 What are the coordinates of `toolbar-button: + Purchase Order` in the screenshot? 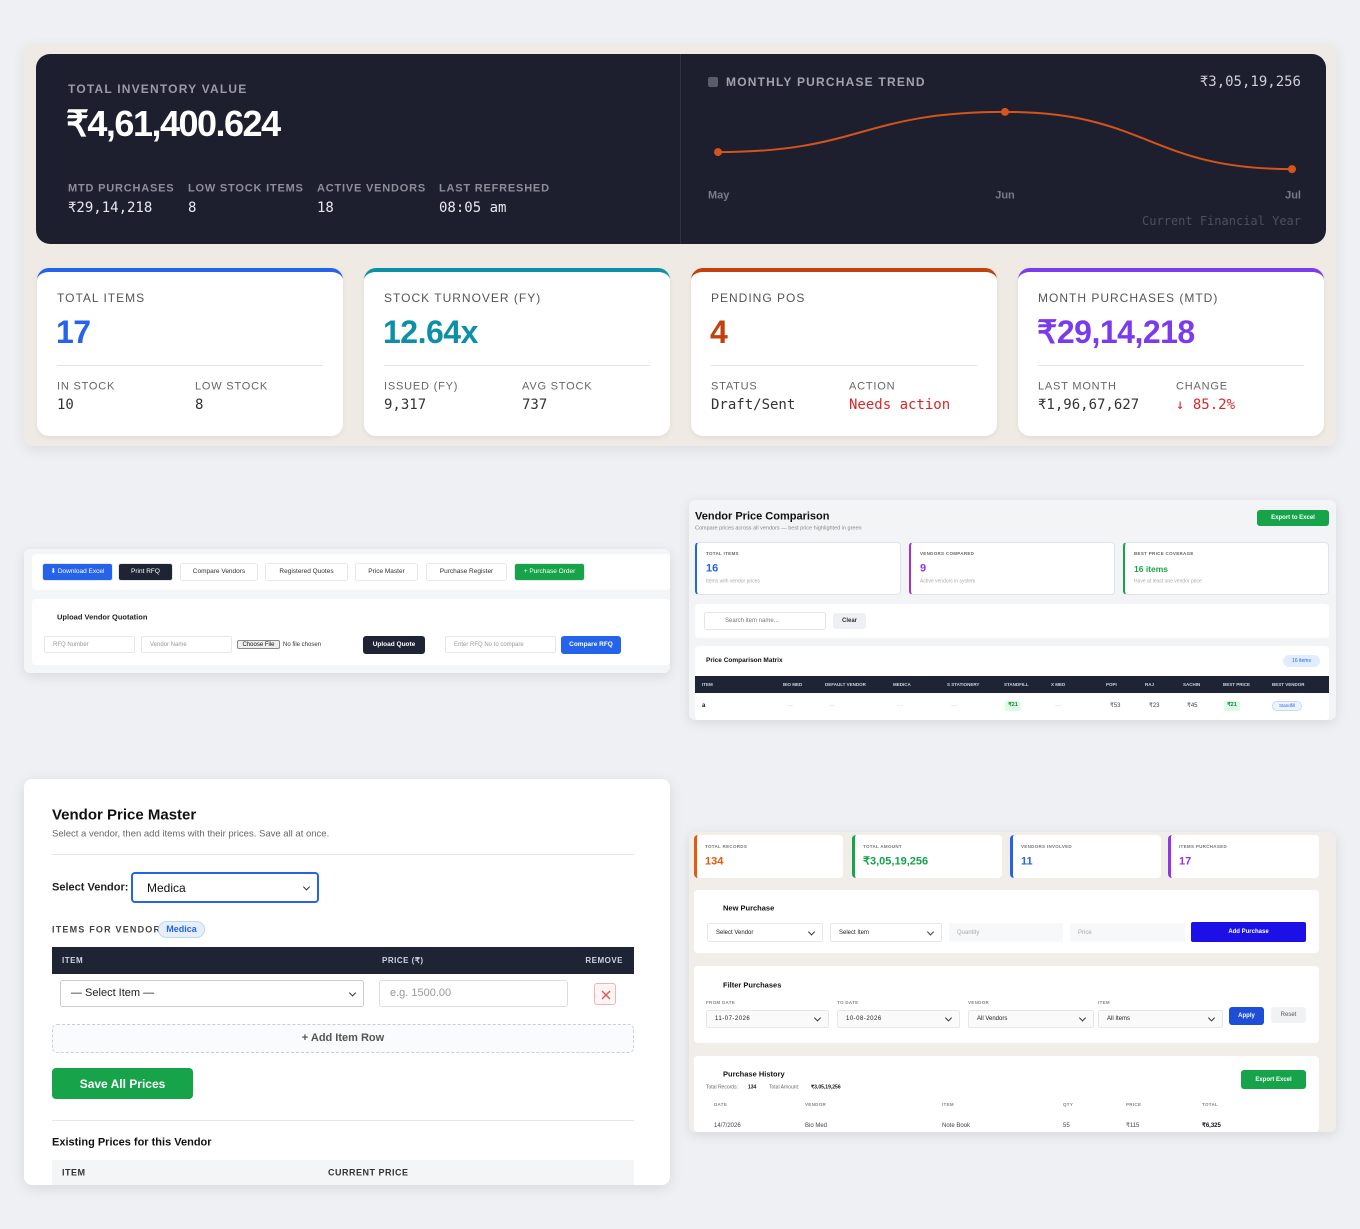 It's located at (549, 572).